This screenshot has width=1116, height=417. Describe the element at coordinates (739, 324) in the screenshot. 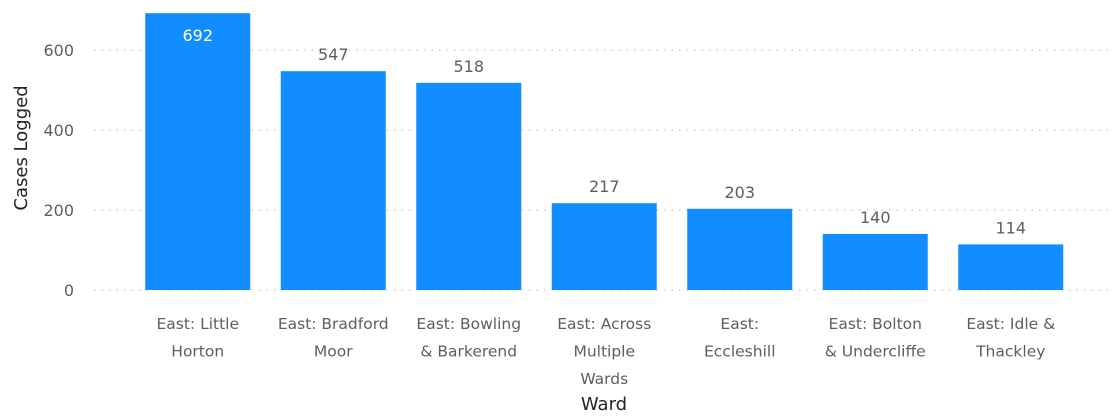

I see `x-category-label: East:` at that location.